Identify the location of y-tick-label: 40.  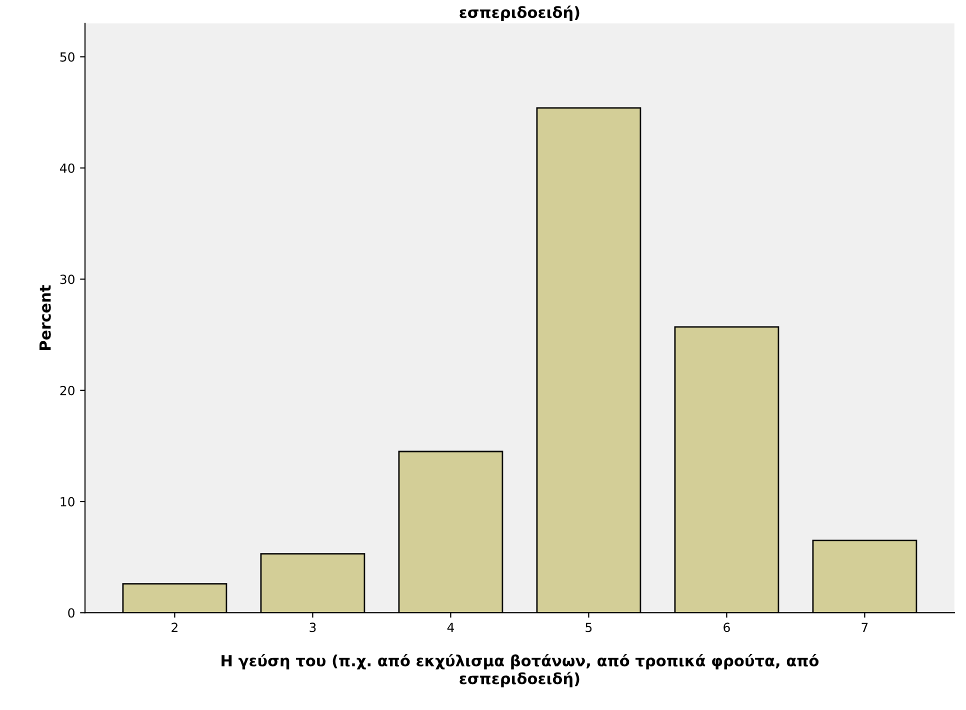
(67, 168).